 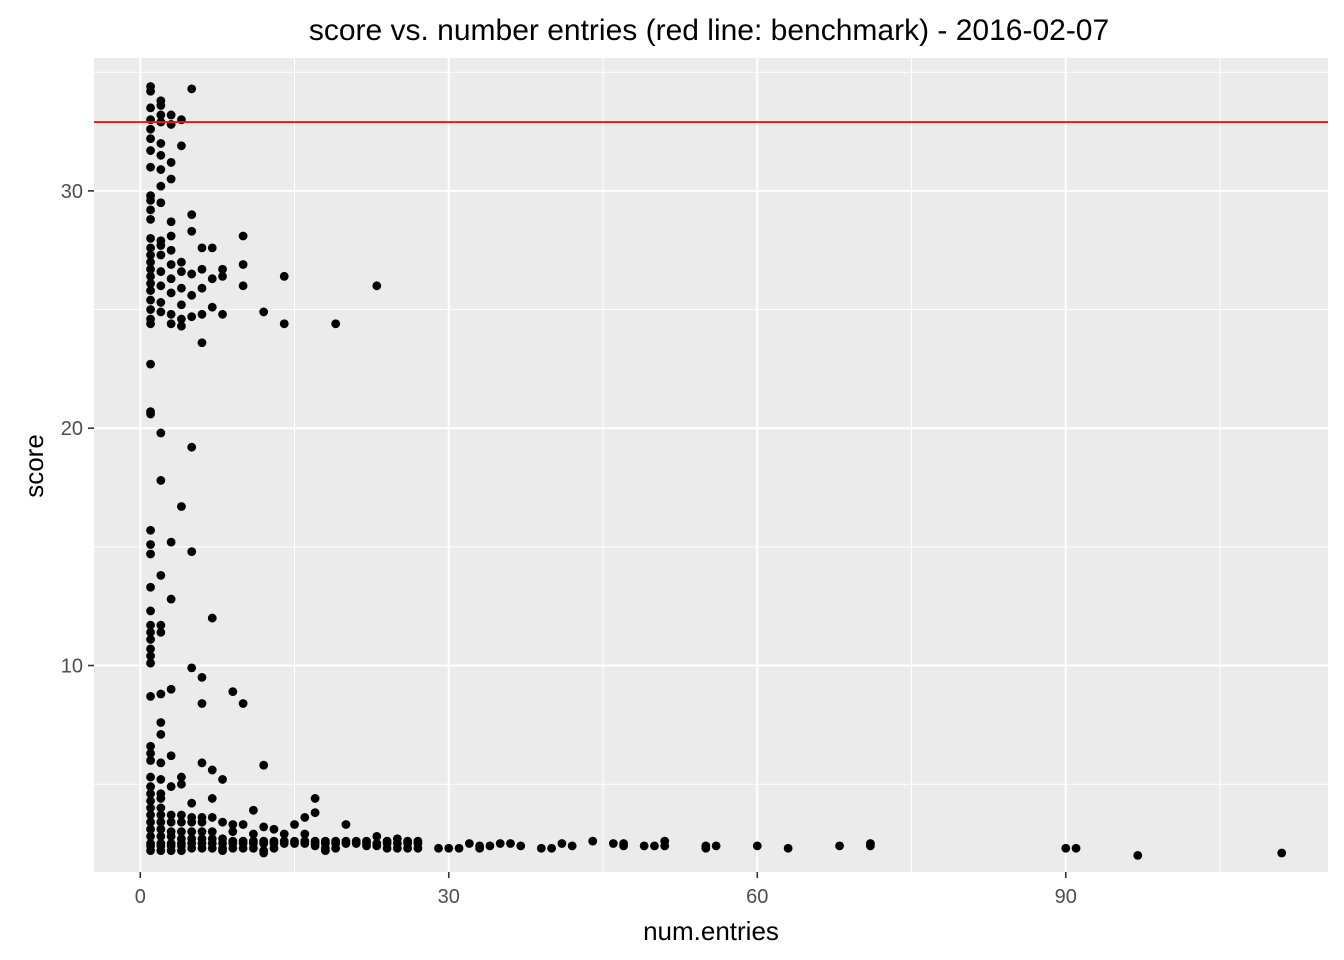 What do you see at coordinates (72, 192) in the screenshot?
I see `y-tick-label: 30` at bounding box center [72, 192].